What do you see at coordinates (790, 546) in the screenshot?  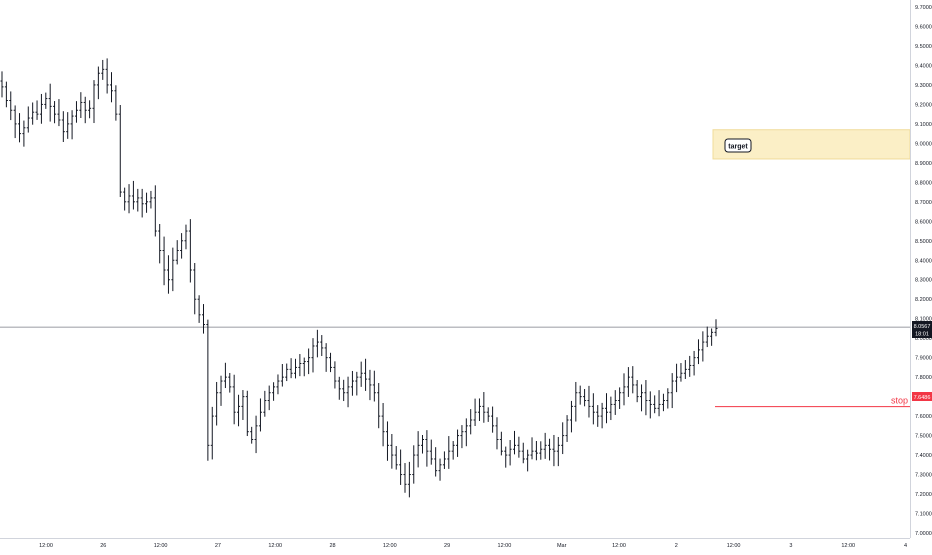 I see `time-tick-label: 3` at bounding box center [790, 546].